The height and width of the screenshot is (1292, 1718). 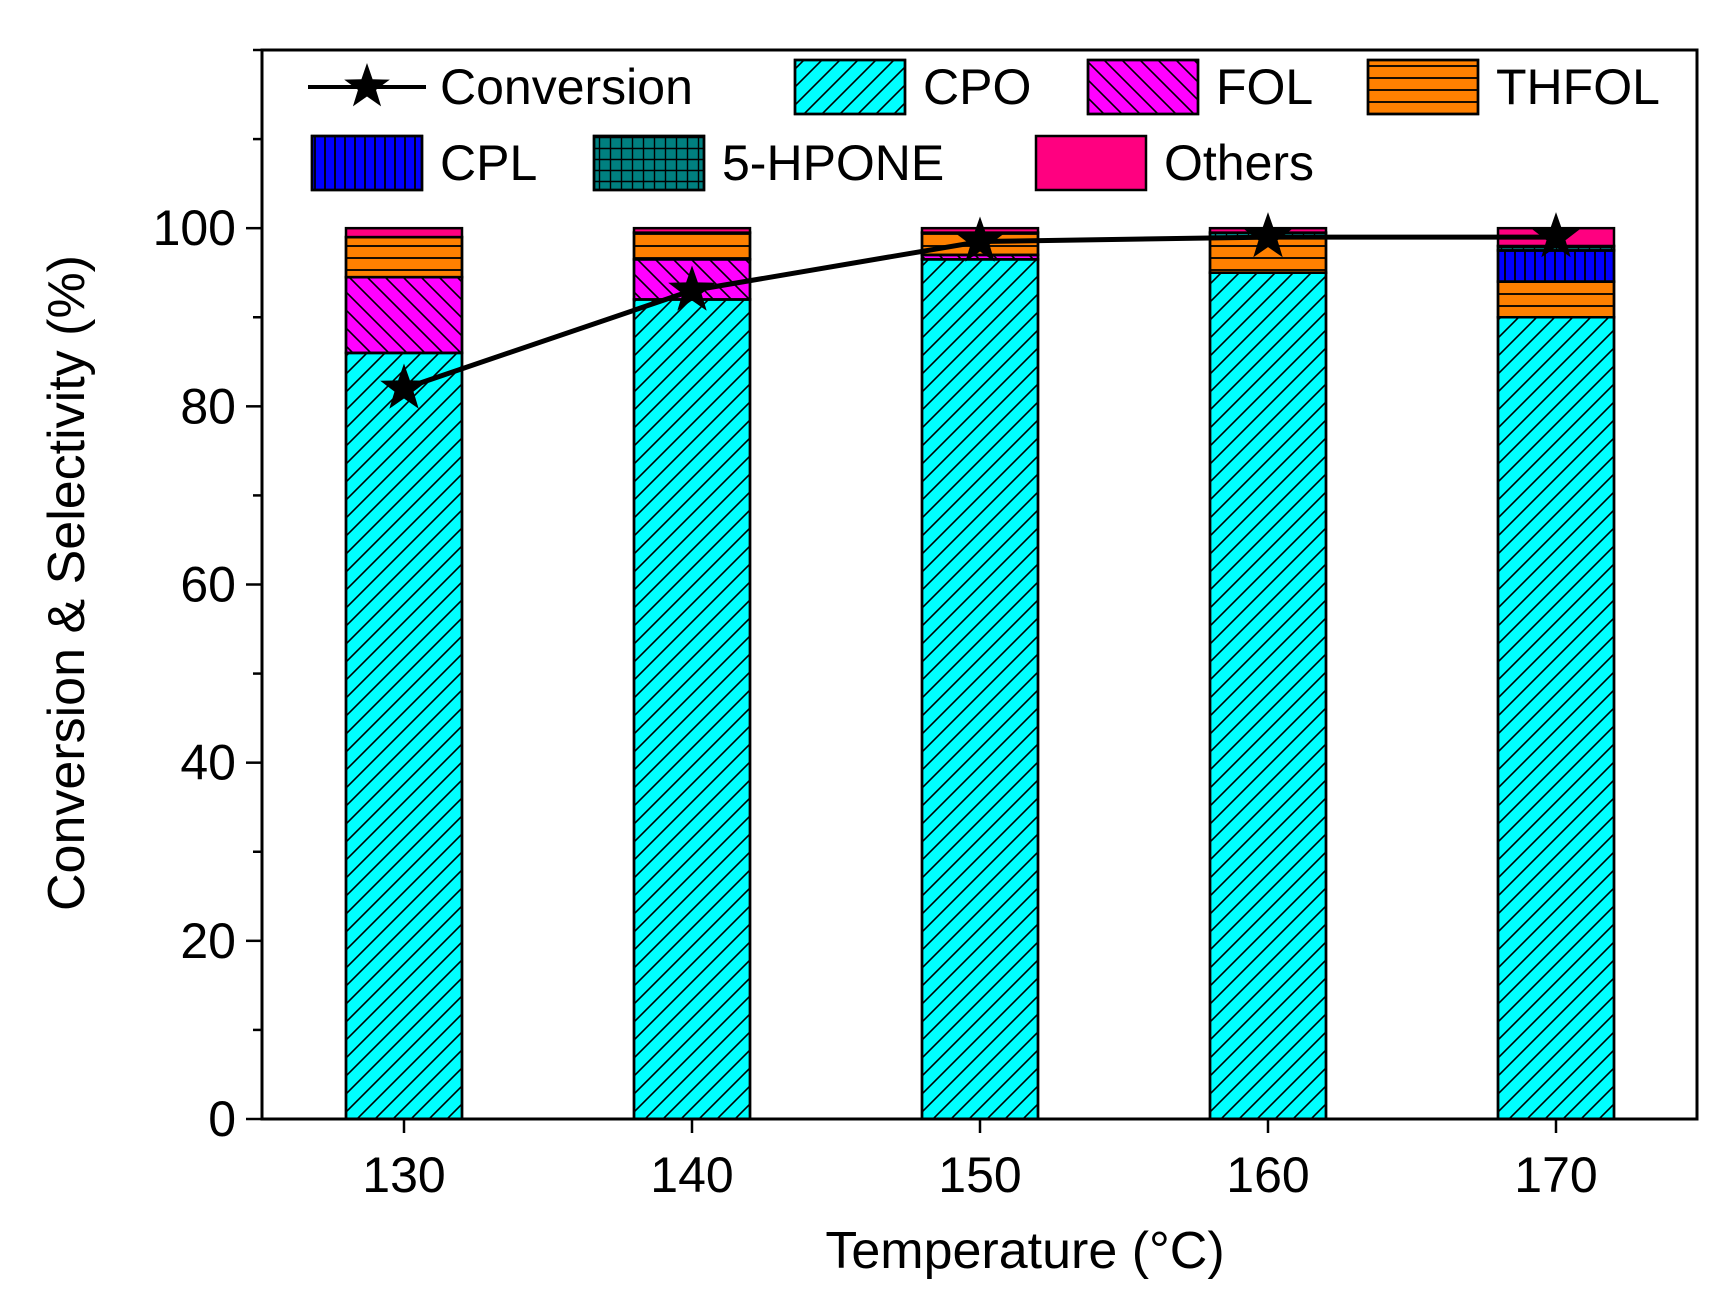 What do you see at coordinates (833, 163) in the screenshot?
I see `svg-text: 5-HPONE` at bounding box center [833, 163].